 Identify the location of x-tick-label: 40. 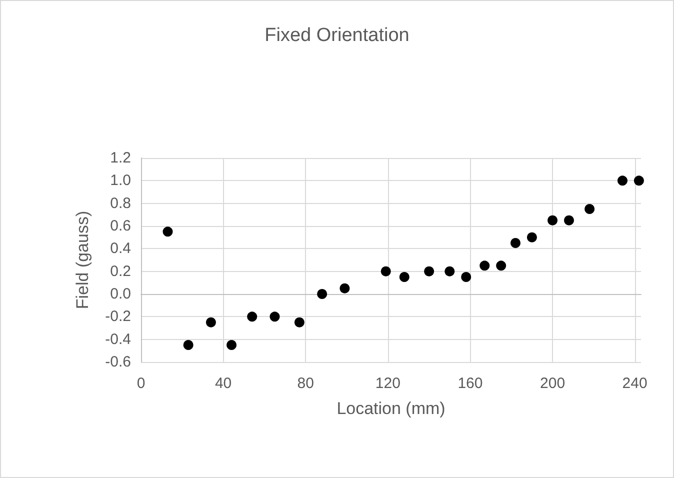
(223, 383).